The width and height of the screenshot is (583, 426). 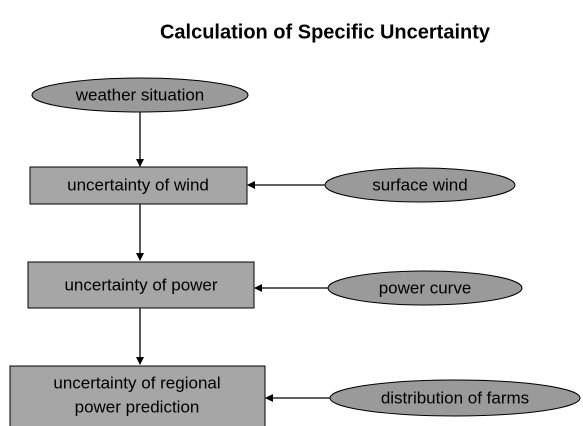 I want to click on node-label: weather situation, so click(x=140, y=94).